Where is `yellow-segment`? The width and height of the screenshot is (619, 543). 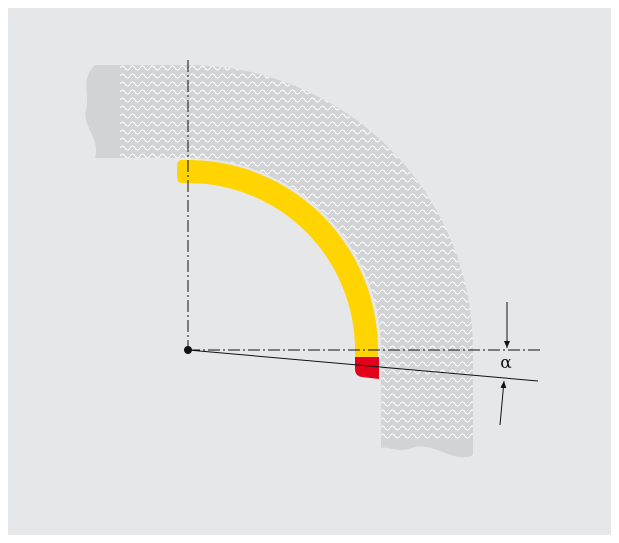
yellow-segment is located at coordinates (277, 258).